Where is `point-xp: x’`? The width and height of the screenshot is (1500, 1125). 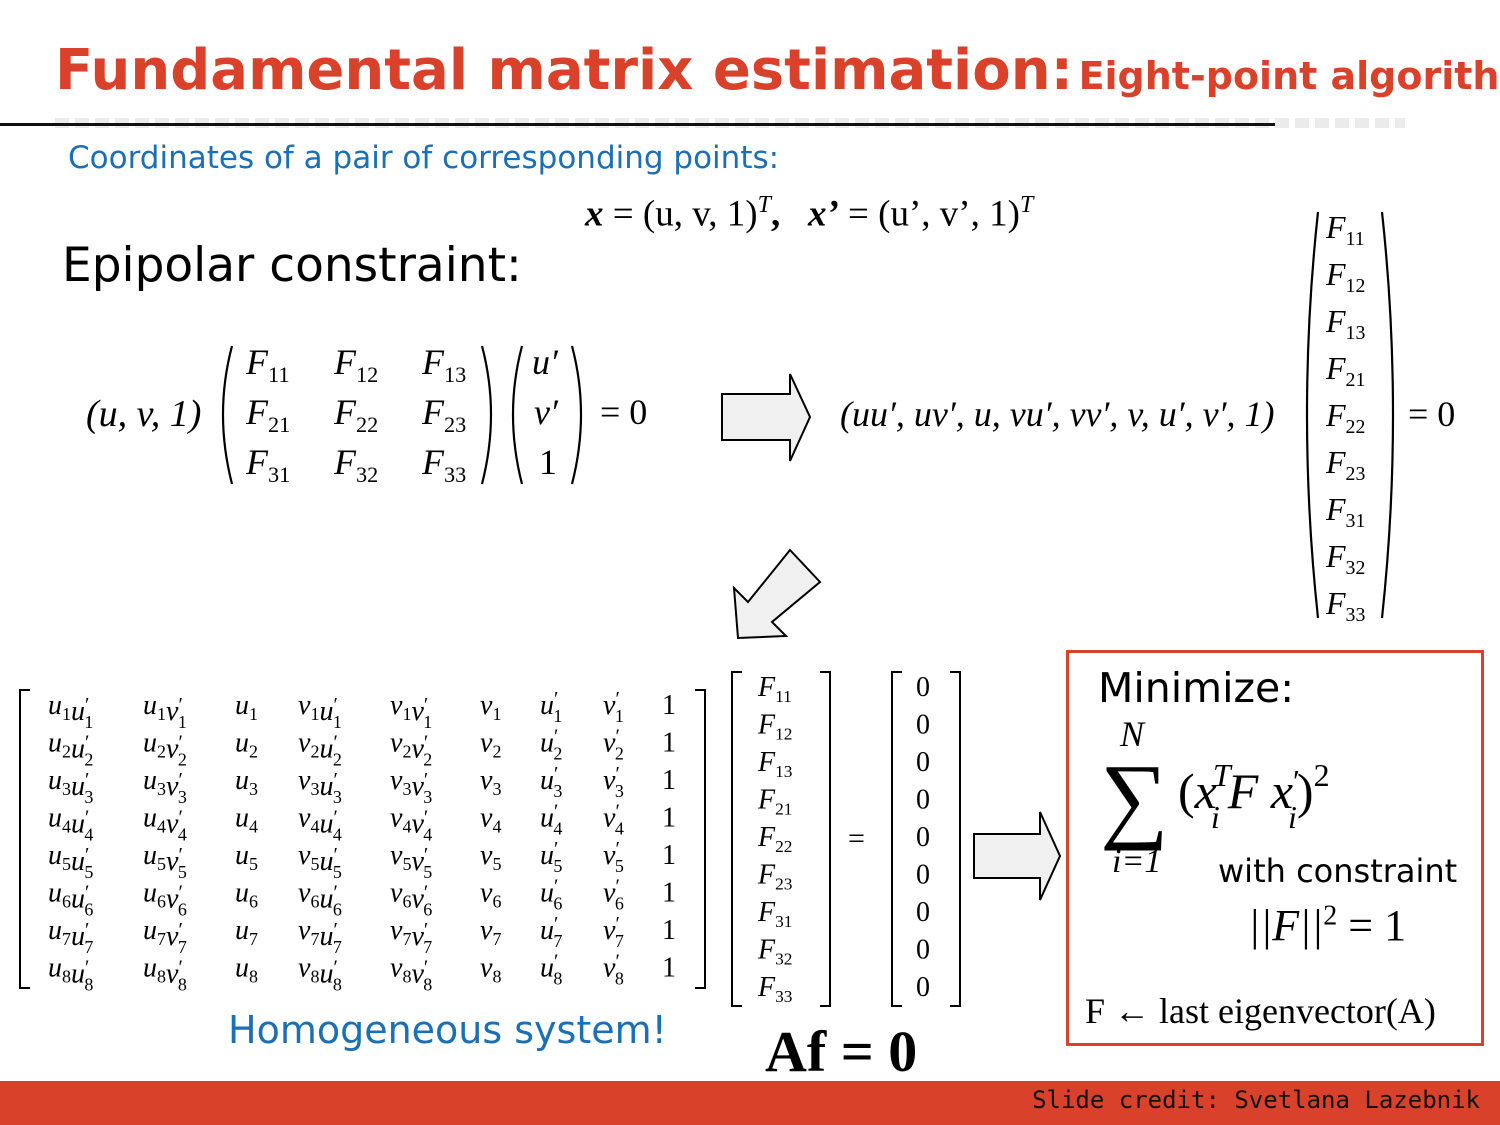
point-xp: x’ is located at coordinates (823, 214).